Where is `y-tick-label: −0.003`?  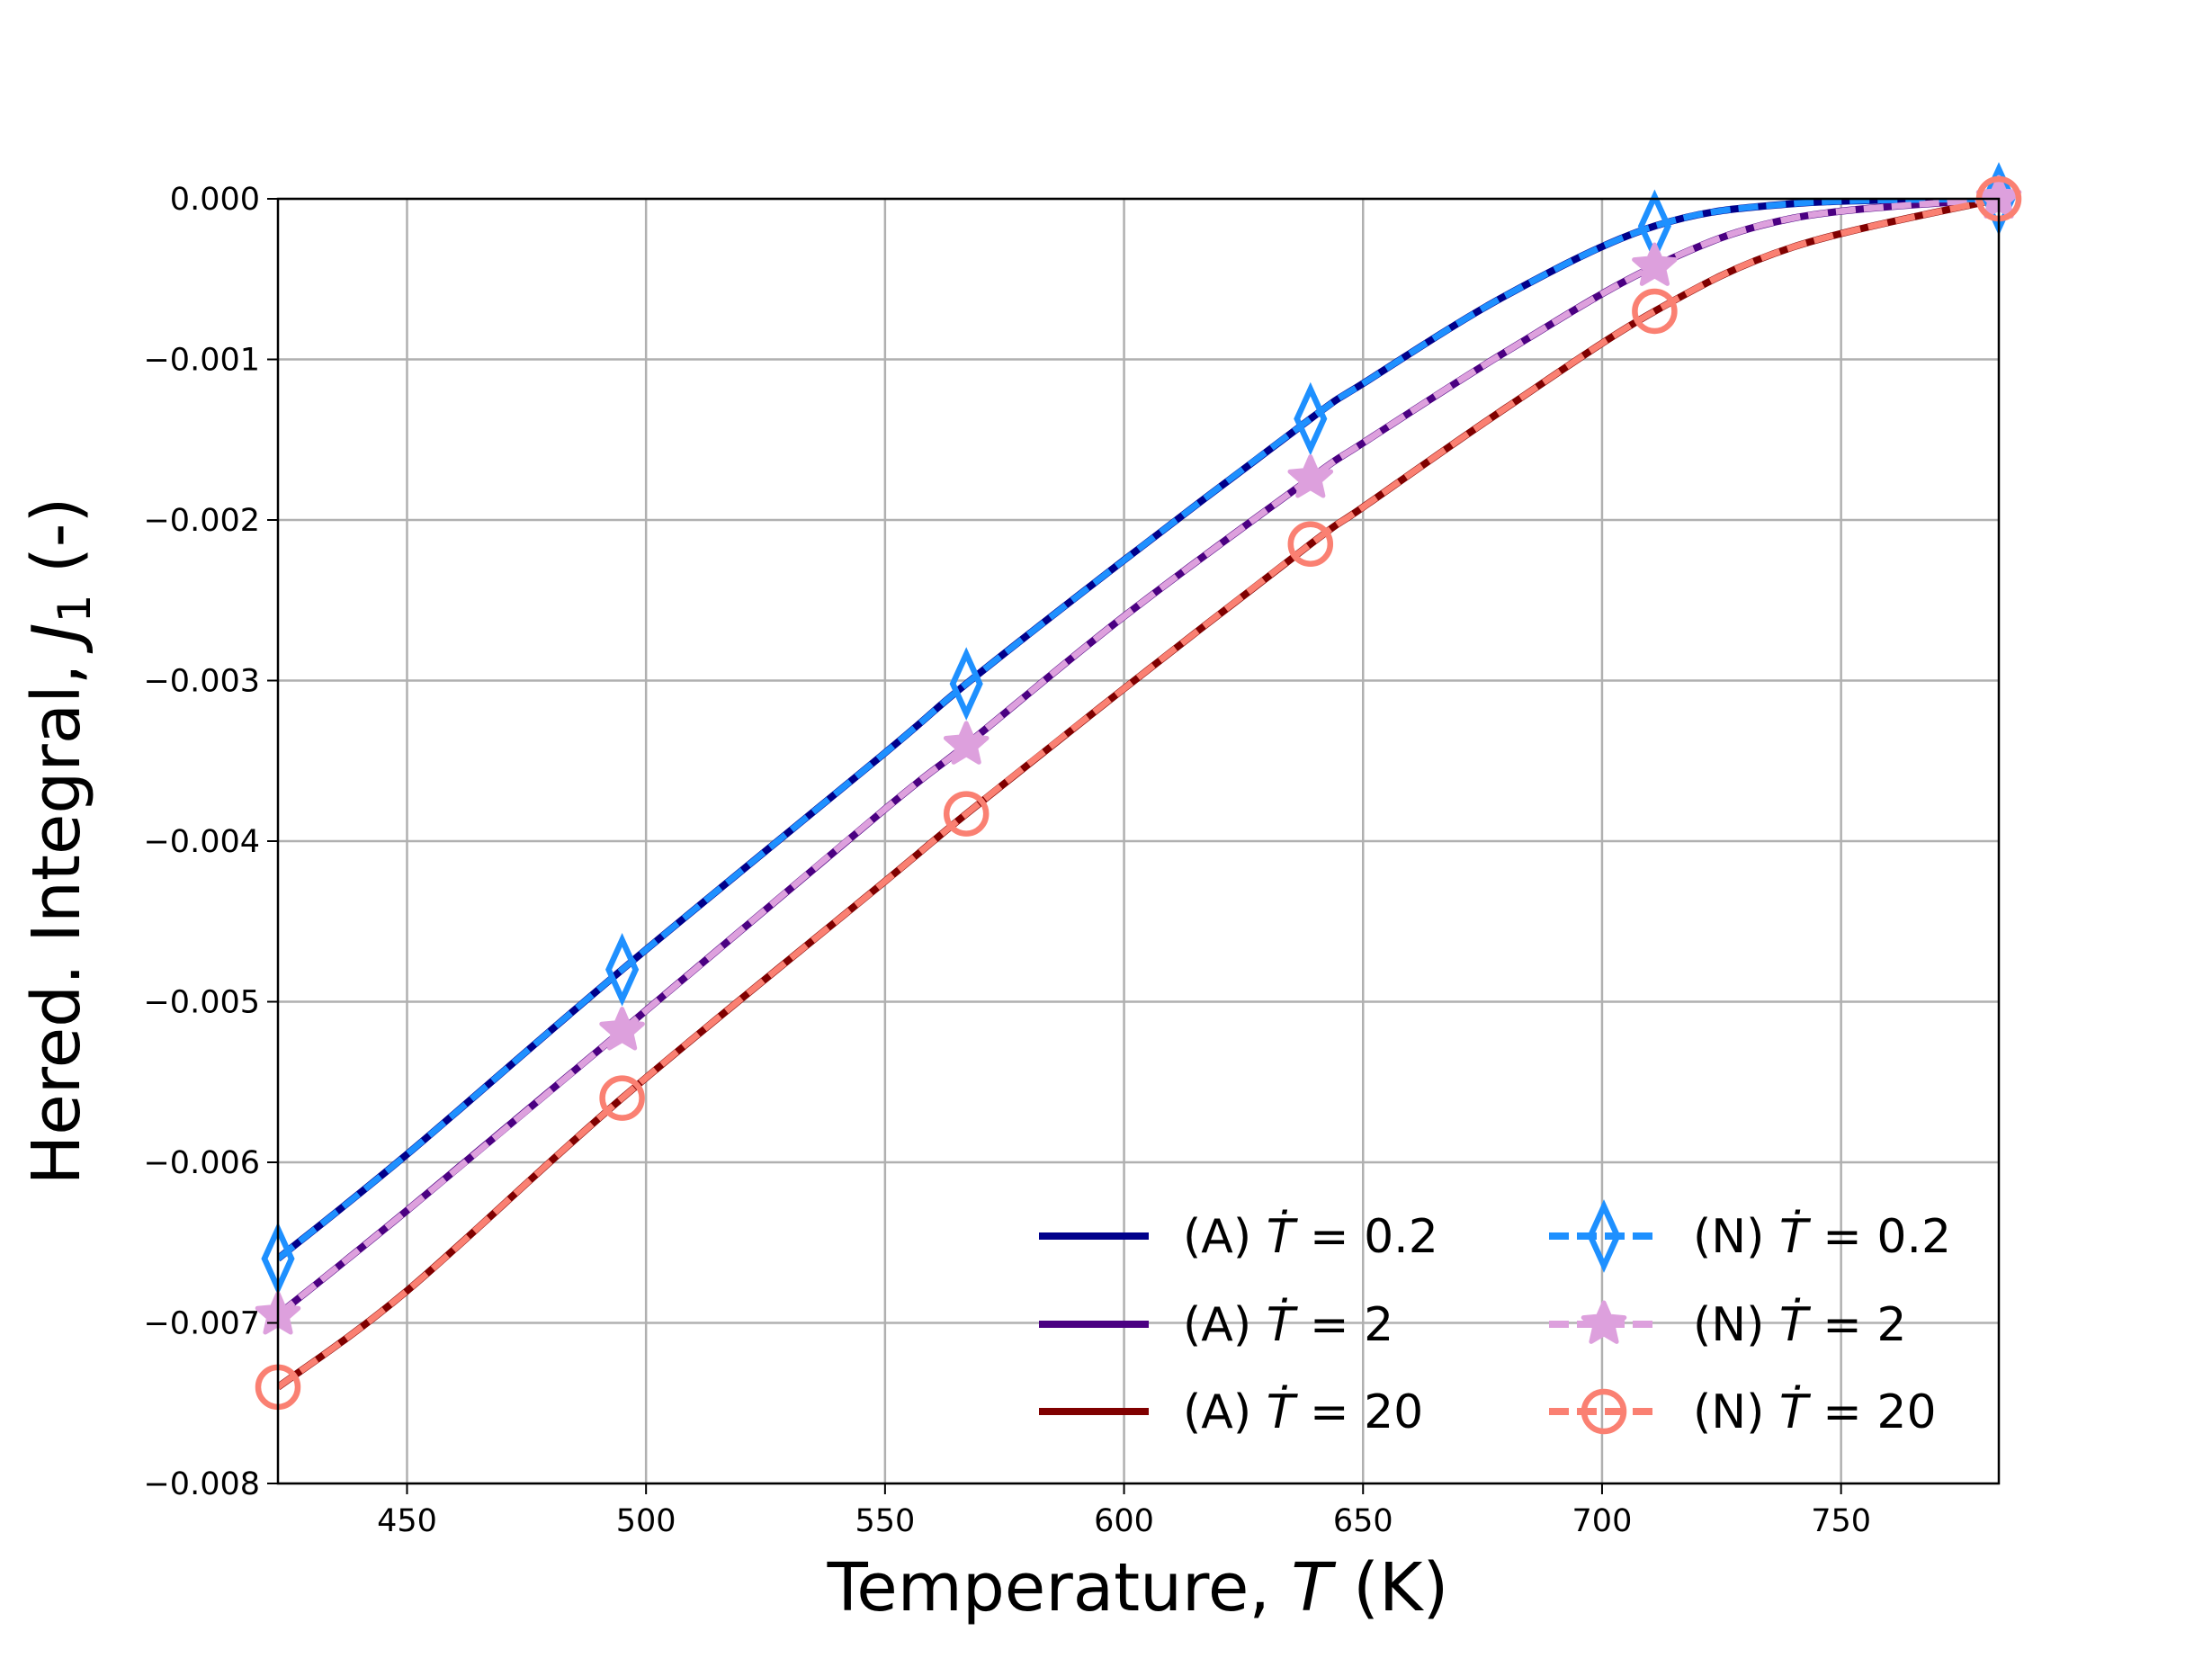 y-tick-label: −0.003 is located at coordinates (201, 682).